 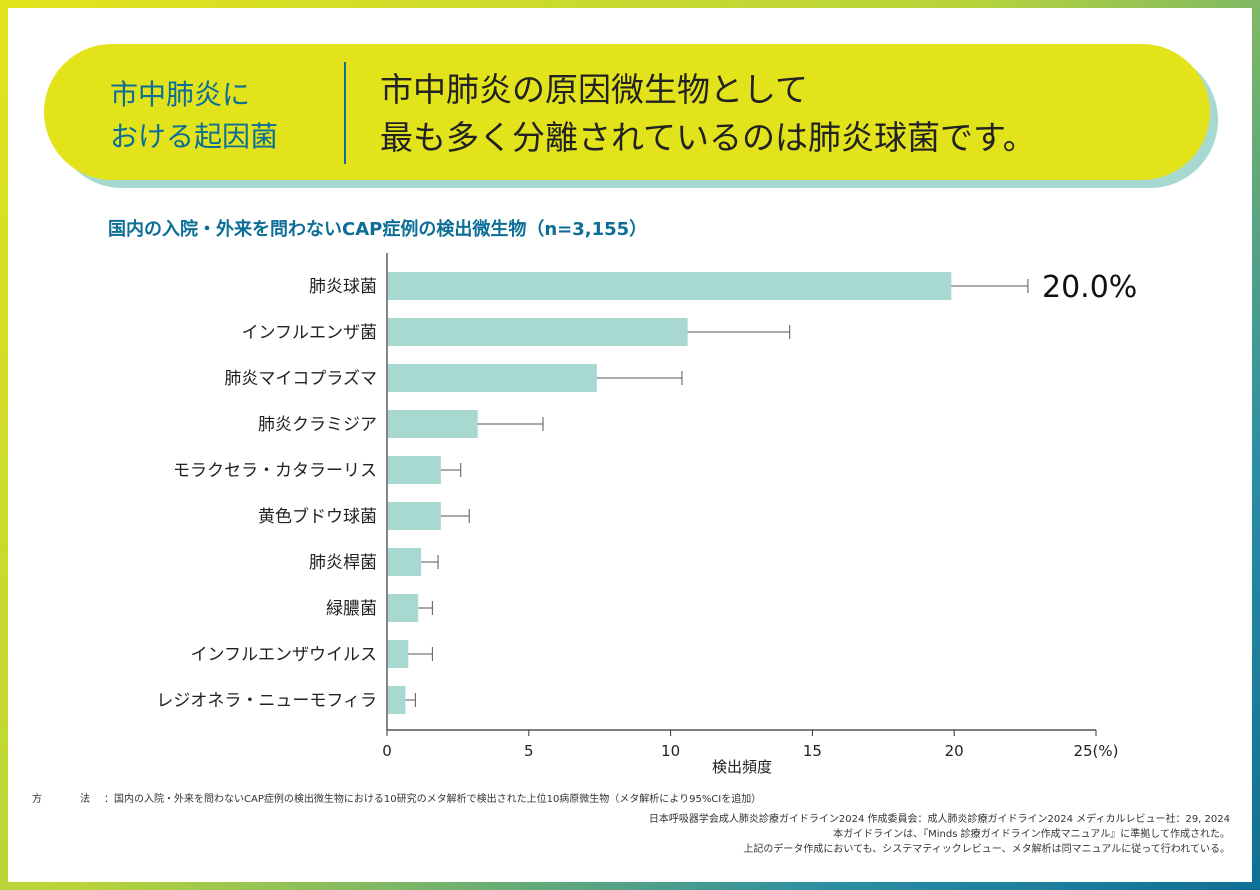 What do you see at coordinates (742, 767) in the screenshot?
I see `x-axis-label: 検出頻度` at bounding box center [742, 767].